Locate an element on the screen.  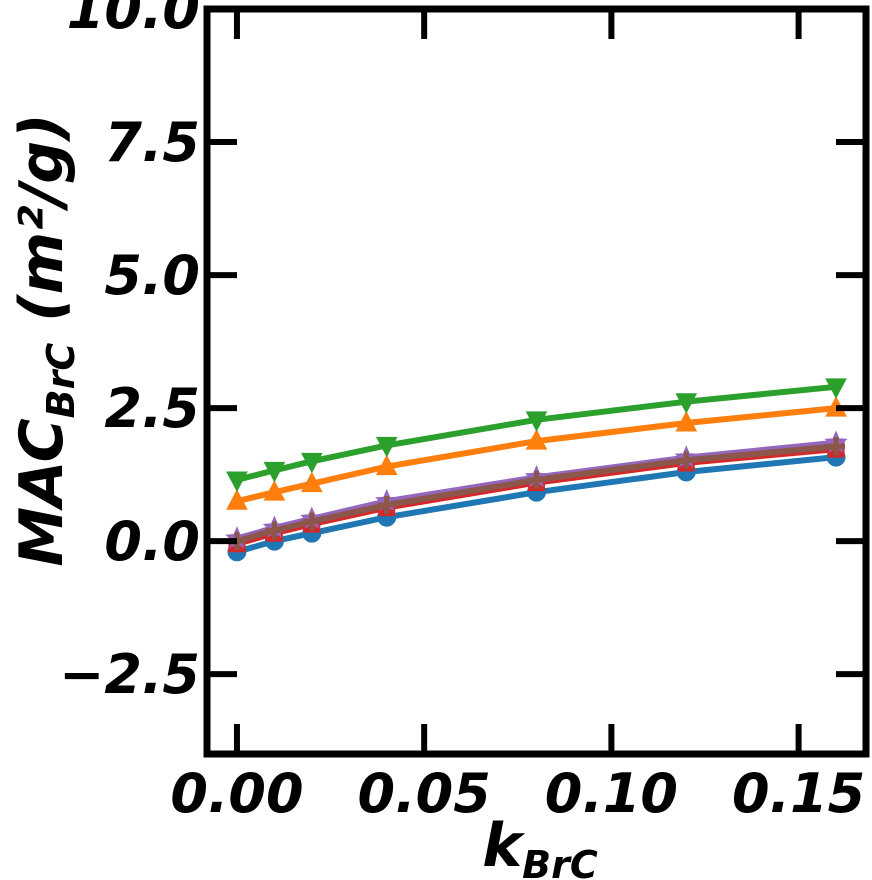
y-tick-label: 0.0 is located at coordinates (152, 541).